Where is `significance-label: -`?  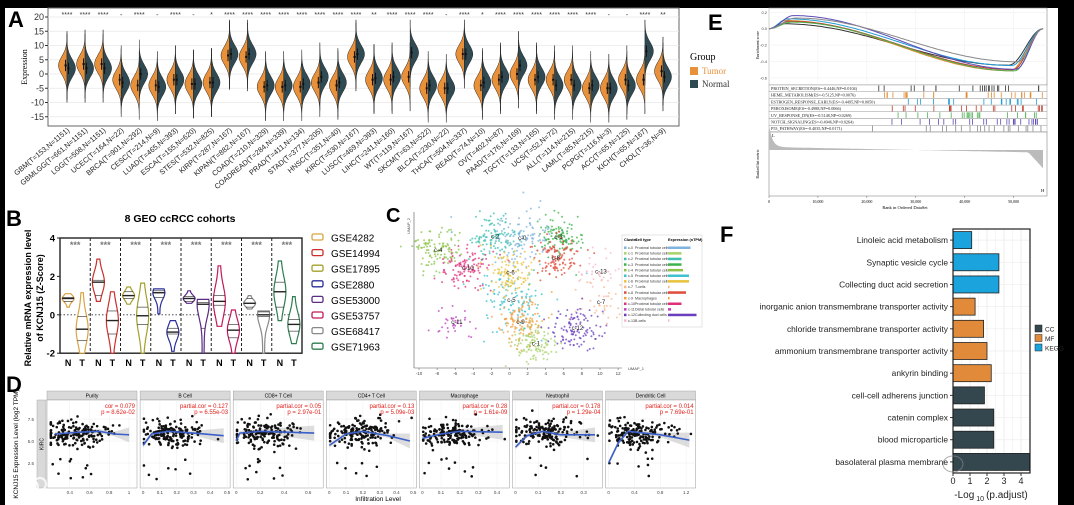 significance-label: - is located at coordinates (193, 15).